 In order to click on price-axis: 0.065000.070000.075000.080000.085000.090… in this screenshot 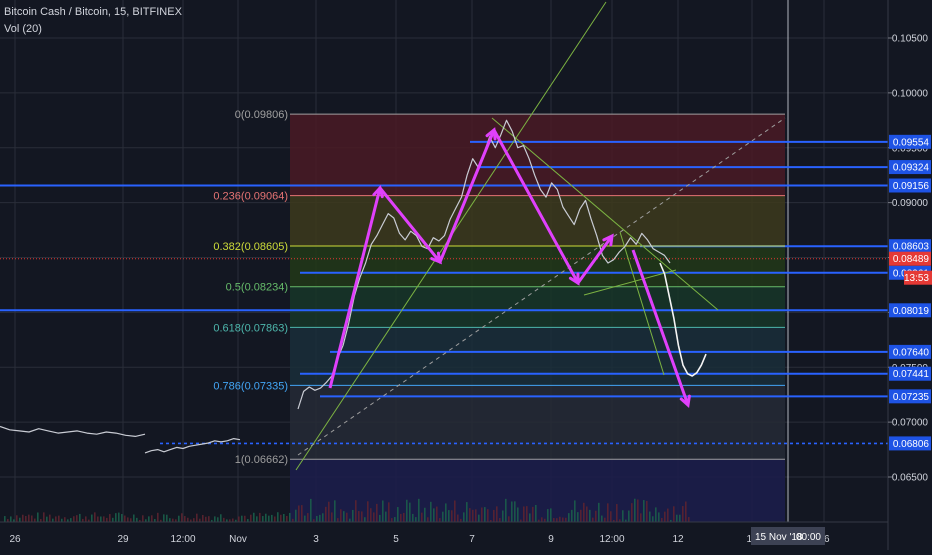, I will do `click(909, 275)`.